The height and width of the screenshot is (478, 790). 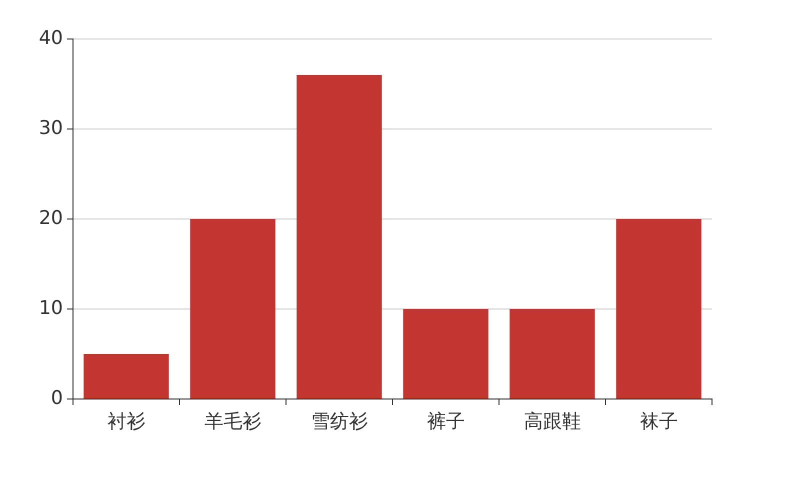 I want to click on y-tick-label: 30, so click(x=50, y=127).